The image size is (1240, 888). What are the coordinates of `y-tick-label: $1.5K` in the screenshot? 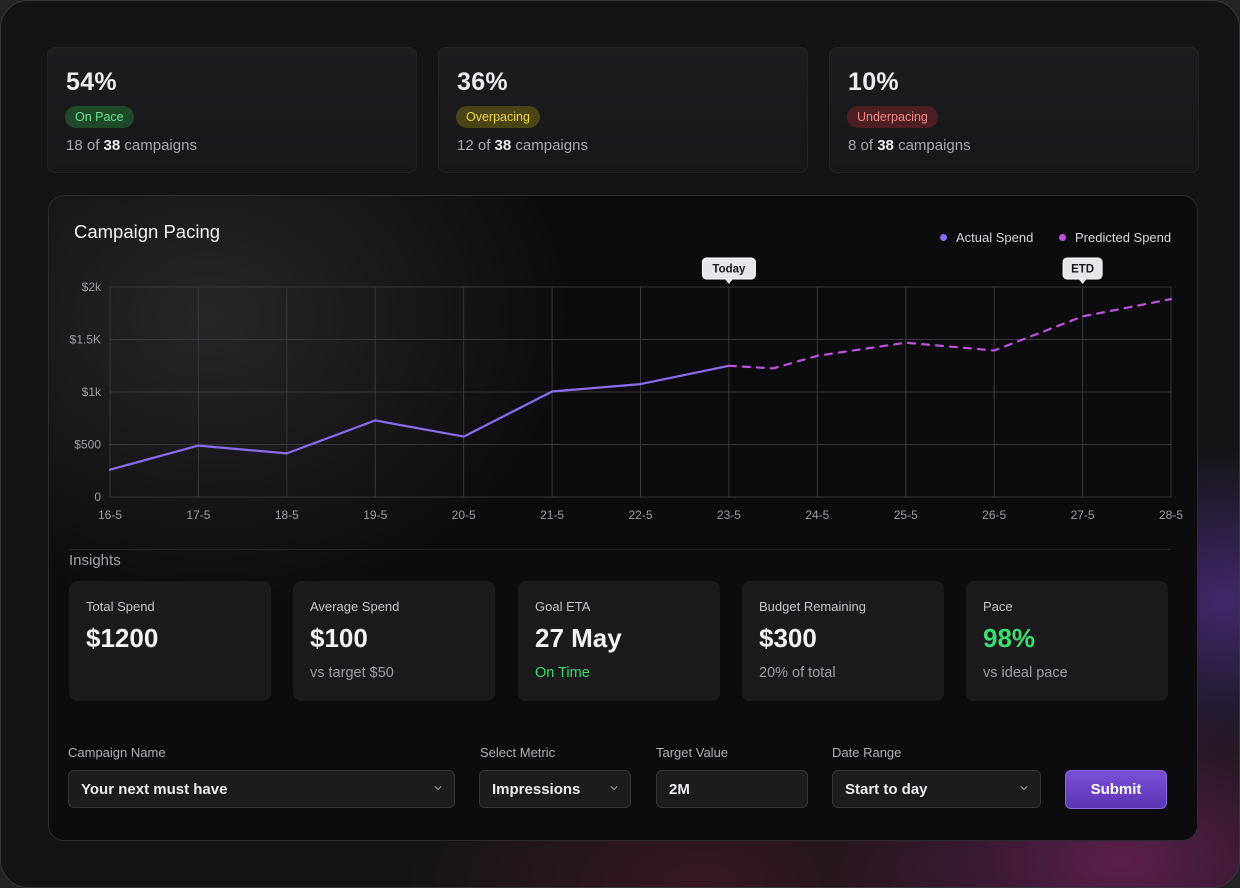 It's located at (85, 340).